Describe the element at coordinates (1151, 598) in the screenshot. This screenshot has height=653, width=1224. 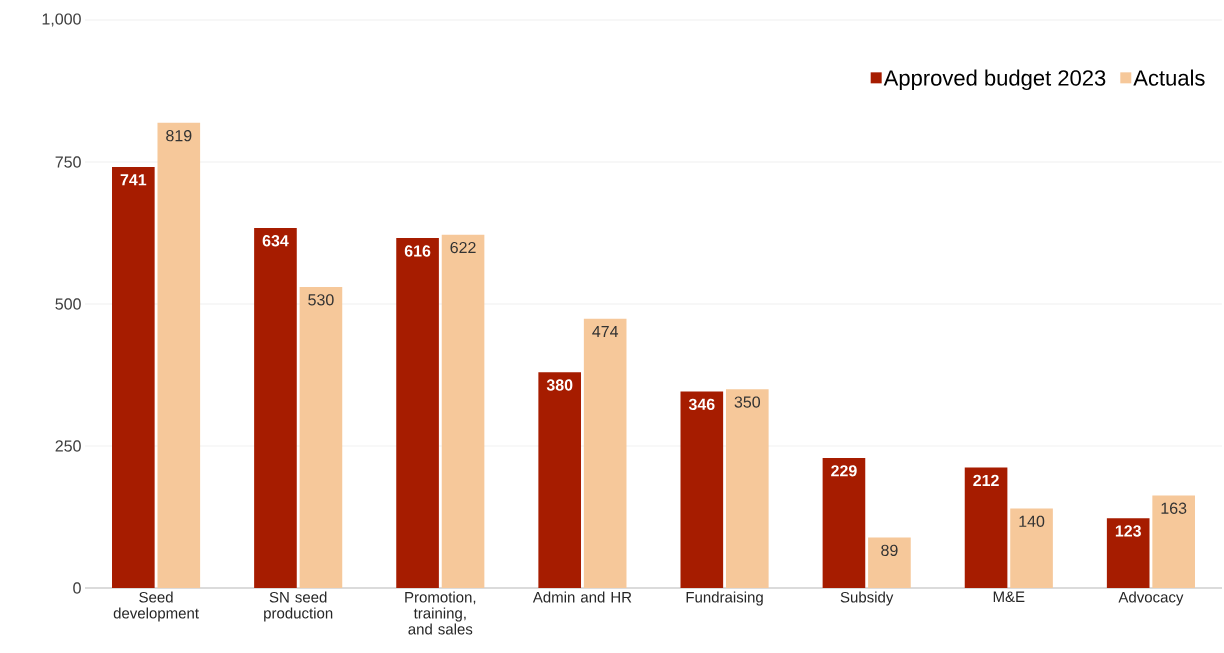
I see `x-tick-label: Advocacy` at that location.